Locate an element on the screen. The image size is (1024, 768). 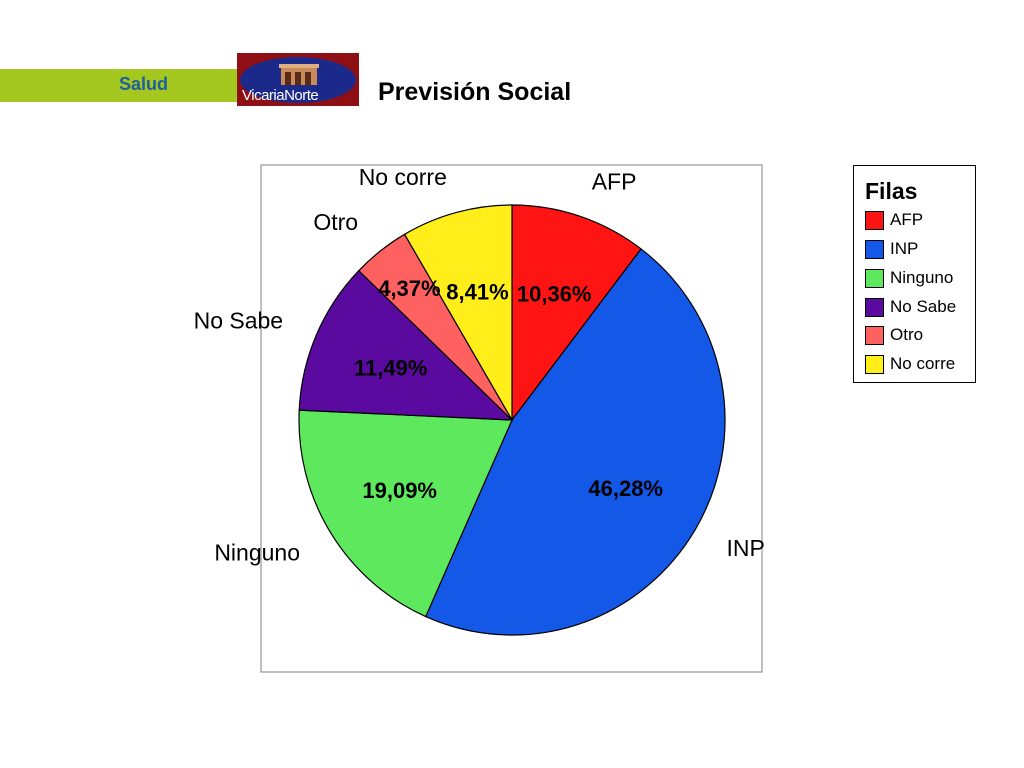
logo-emblem-icon is located at coordinates (298, 80).